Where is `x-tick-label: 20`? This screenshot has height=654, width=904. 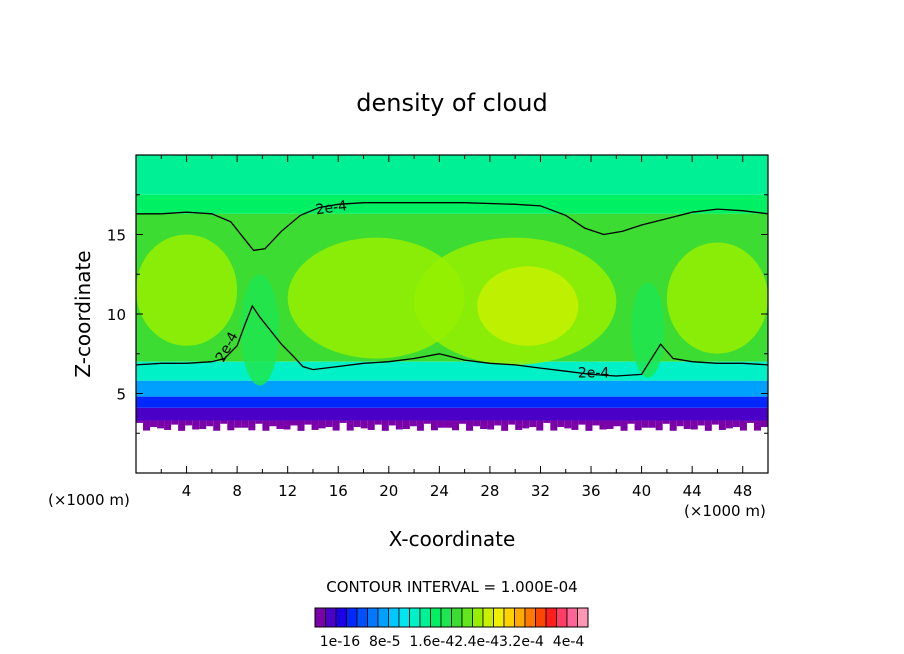
x-tick-label: 20 is located at coordinates (388, 491).